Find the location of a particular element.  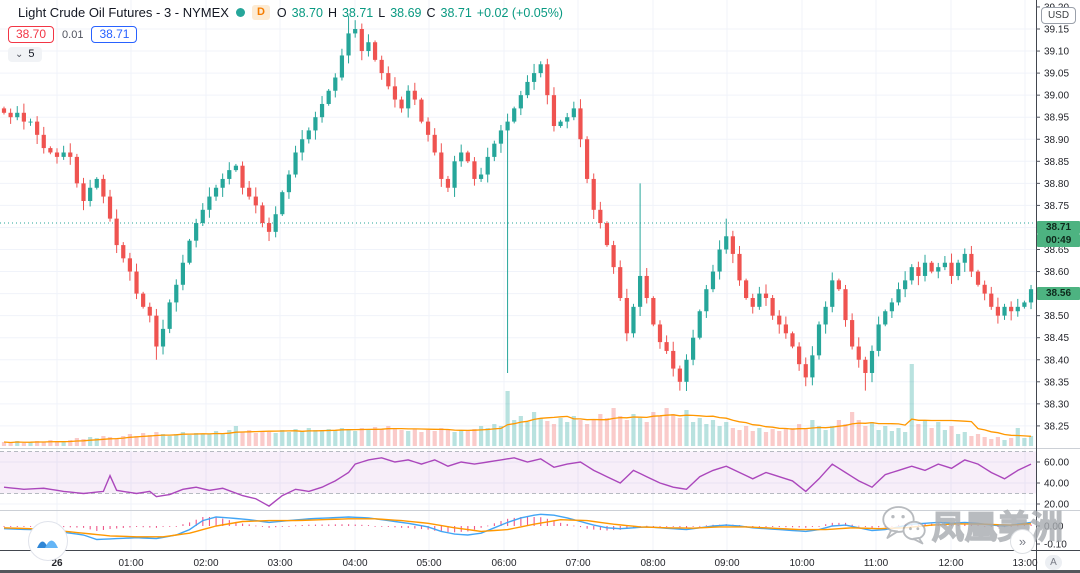

svg-text: 38.80 is located at coordinates (1056, 184).